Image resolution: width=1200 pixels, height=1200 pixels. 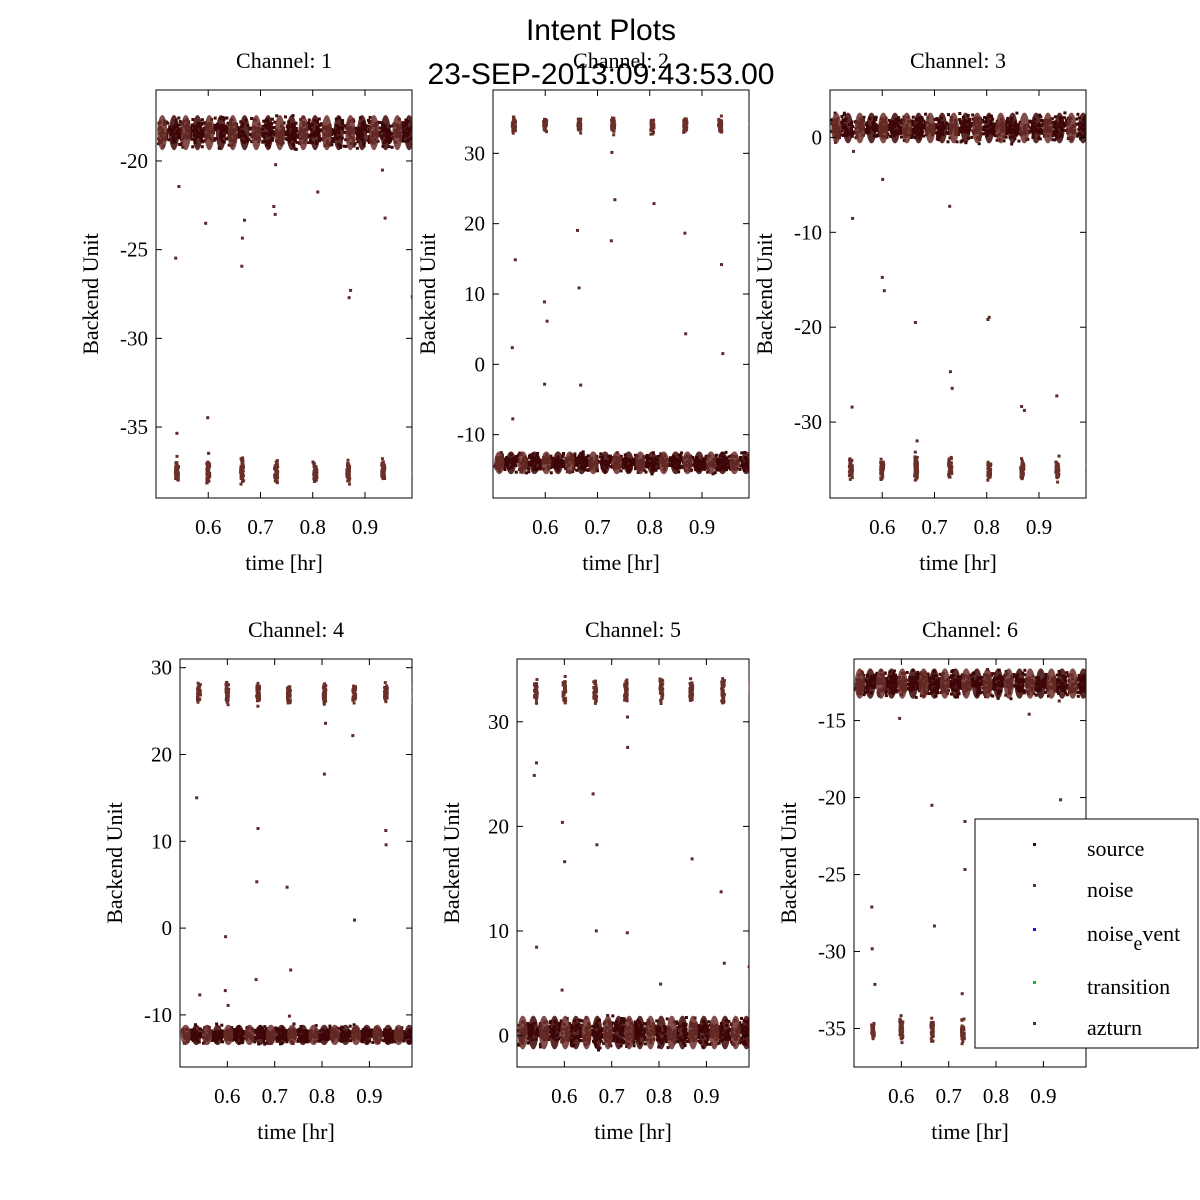 What do you see at coordinates (284, 562) in the screenshot?
I see `x-axis-label: time [hr]` at bounding box center [284, 562].